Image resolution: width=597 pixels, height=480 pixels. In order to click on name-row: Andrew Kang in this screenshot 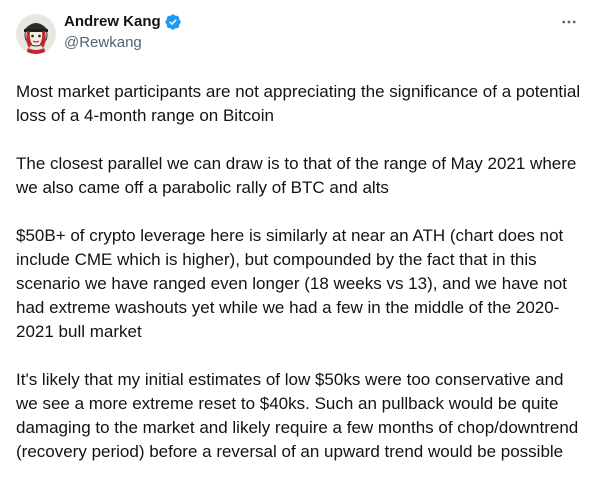, I will do `click(123, 22)`.